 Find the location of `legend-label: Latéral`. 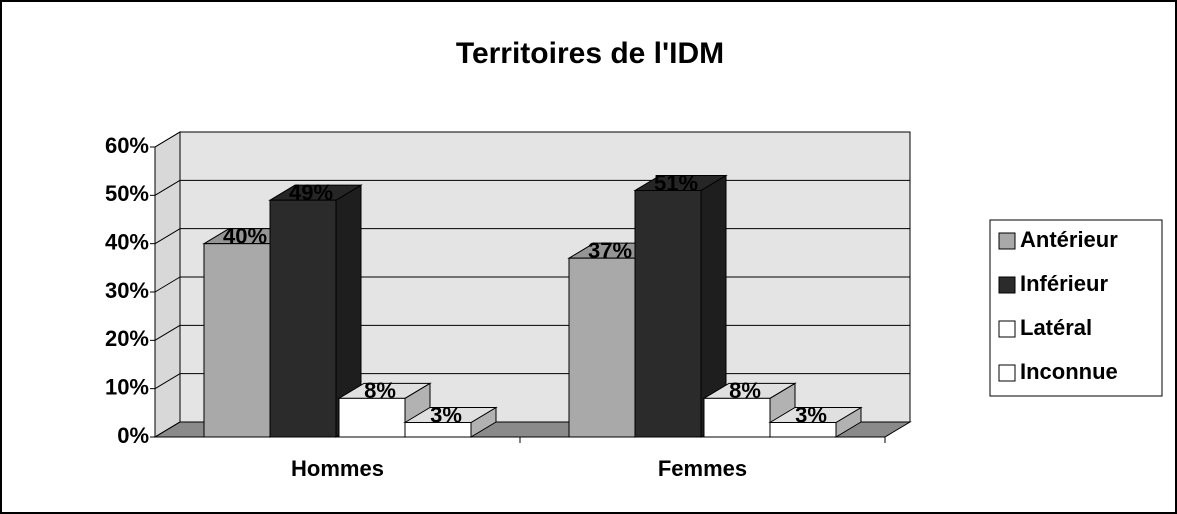

legend-label: Latéral is located at coordinates (1056, 327).